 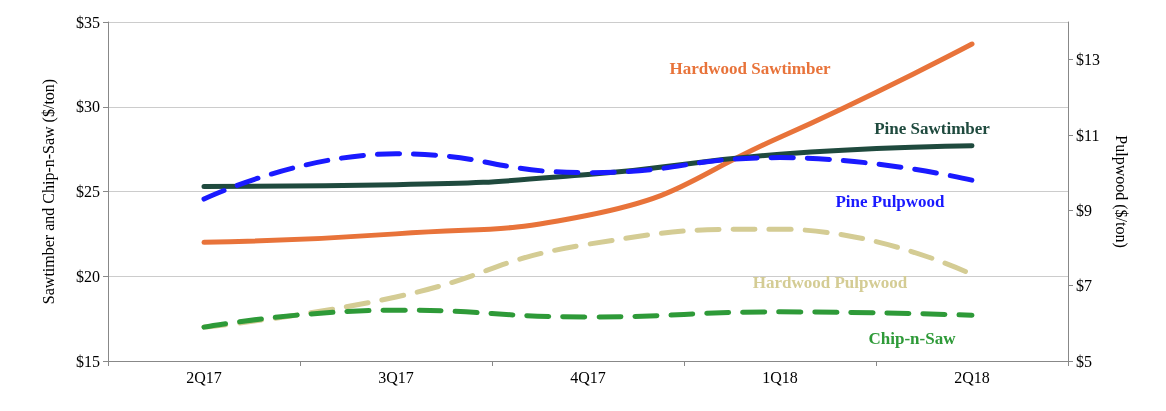 What do you see at coordinates (912, 339) in the screenshot?
I see `series-label: Chip-n-Saw` at bounding box center [912, 339].